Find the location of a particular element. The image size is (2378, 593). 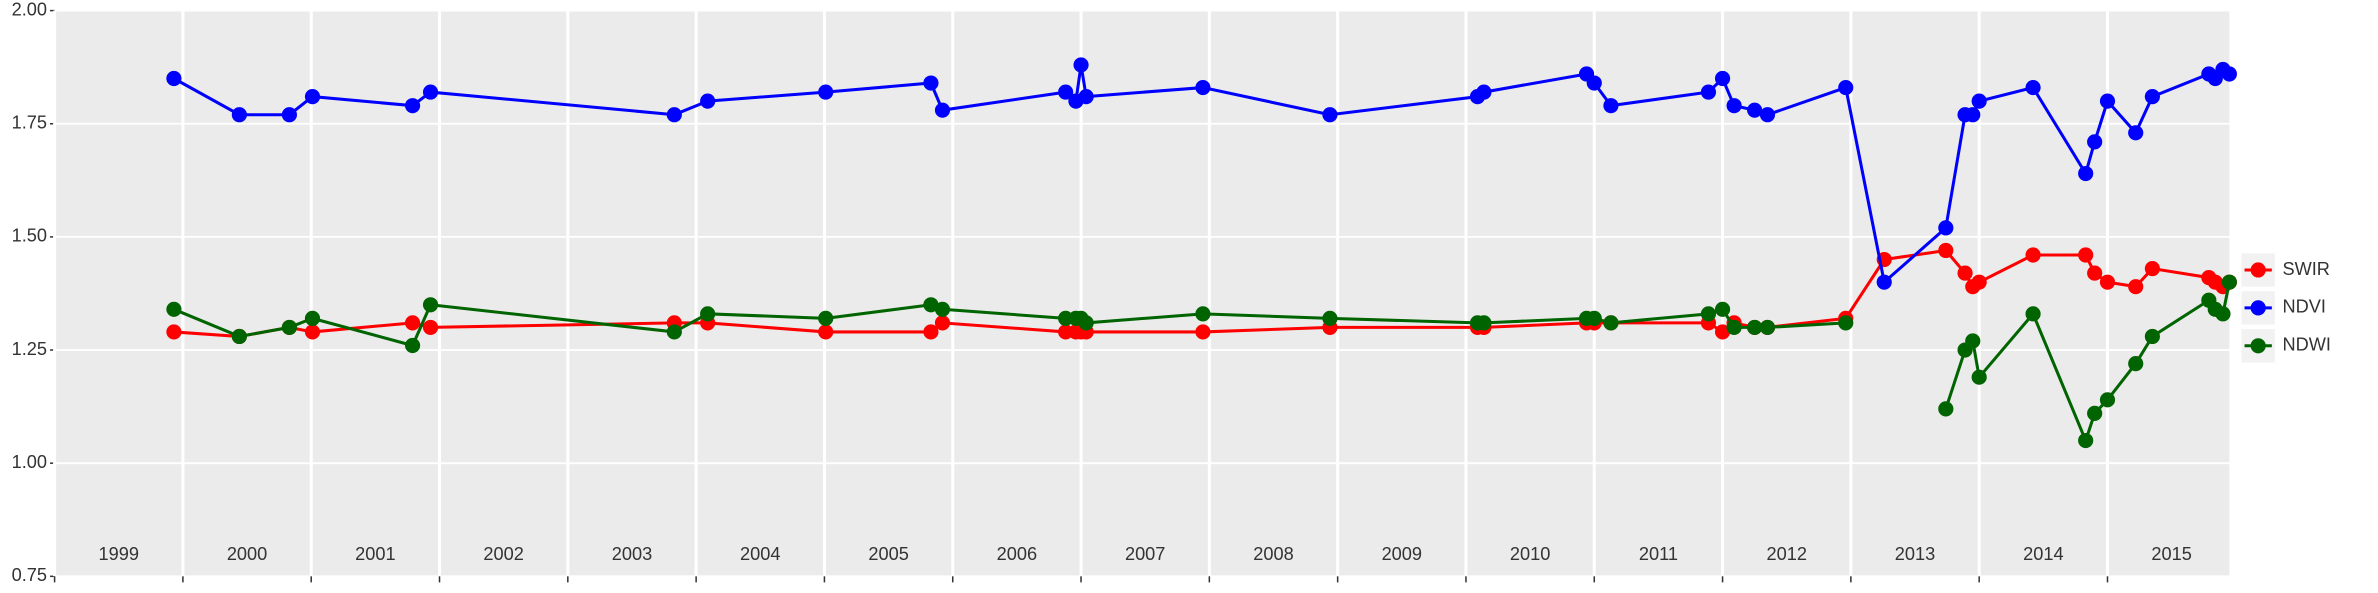

x-tick-label: 2011 is located at coordinates (1658, 554).